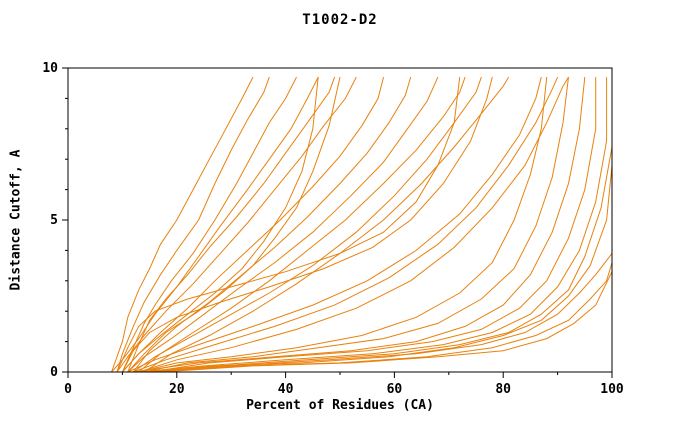 The image size is (680, 440). What do you see at coordinates (395, 389) in the screenshot?
I see `x-tick-label: 60` at bounding box center [395, 389].